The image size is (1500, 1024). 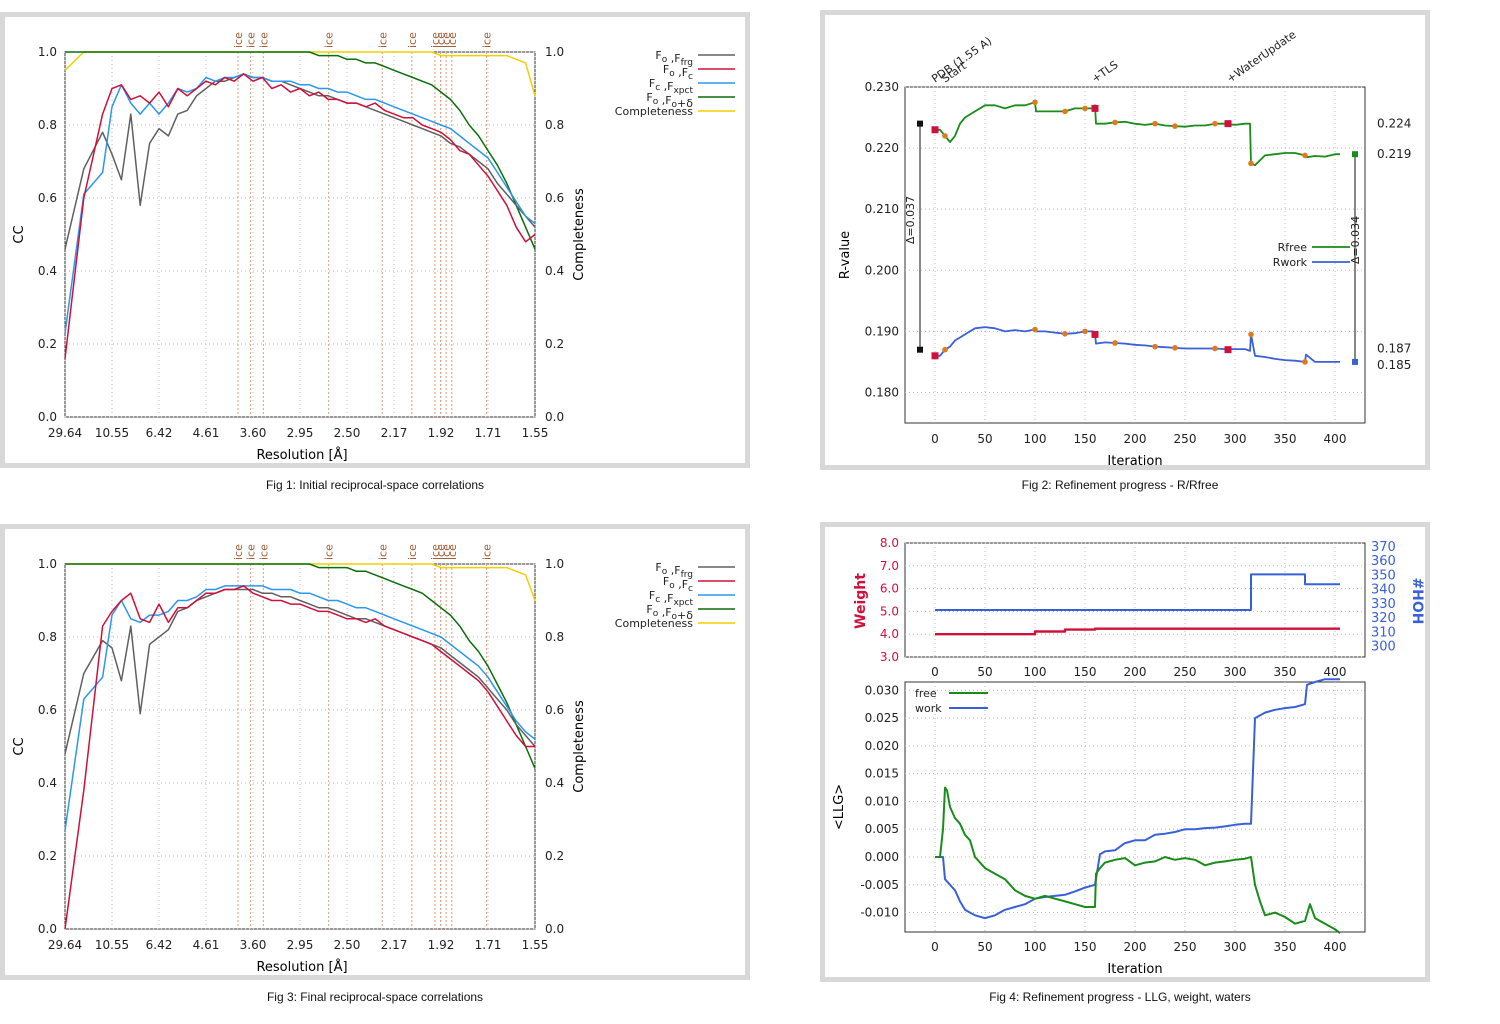 I want to click on weight-tick-label: 7.0, so click(x=889, y=566).